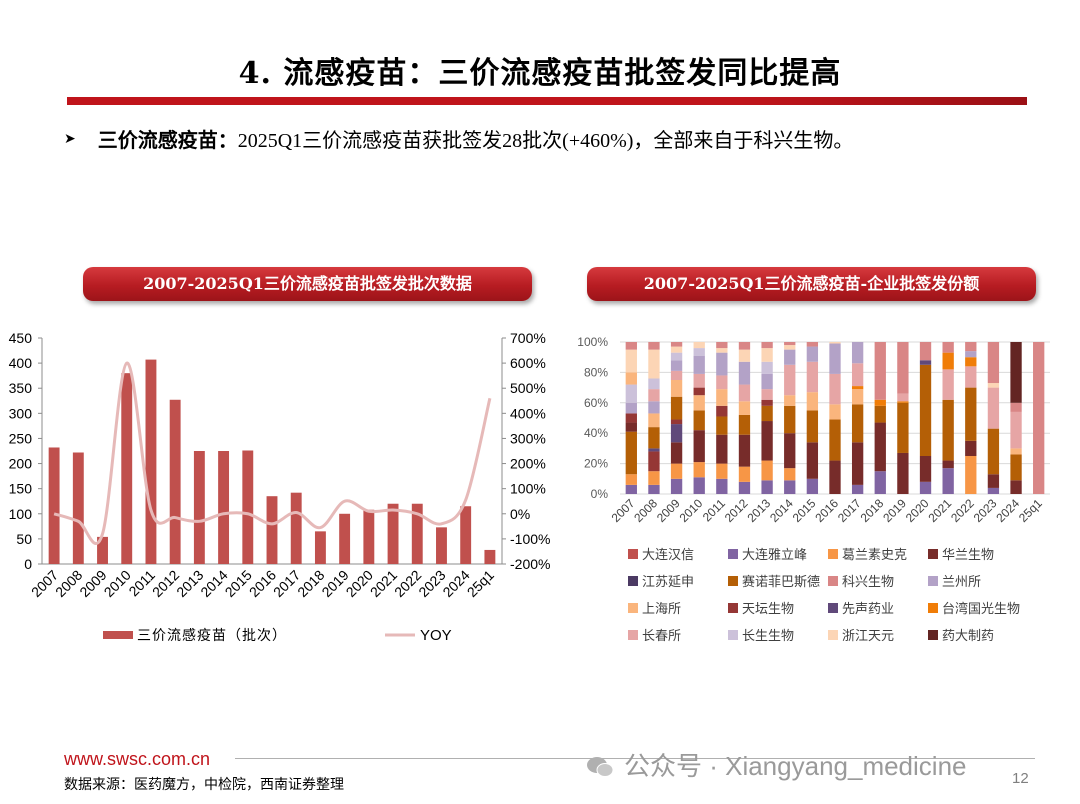  What do you see at coordinates (480, 583) in the screenshot?
I see `x-tick-label: 25q1` at bounding box center [480, 583].